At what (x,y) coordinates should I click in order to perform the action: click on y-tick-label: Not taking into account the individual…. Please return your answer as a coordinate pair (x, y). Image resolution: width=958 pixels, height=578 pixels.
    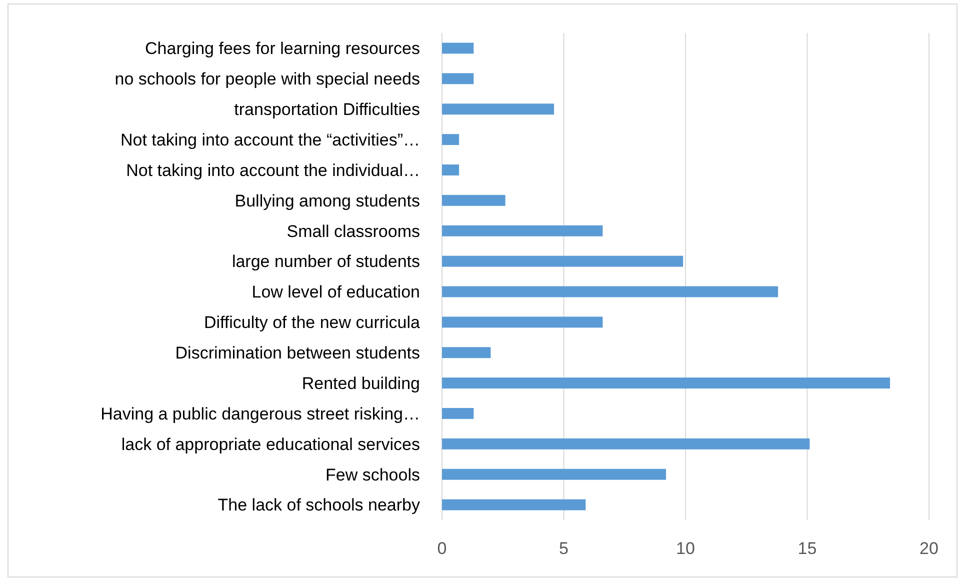
    Looking at the image, I should click on (273, 170).